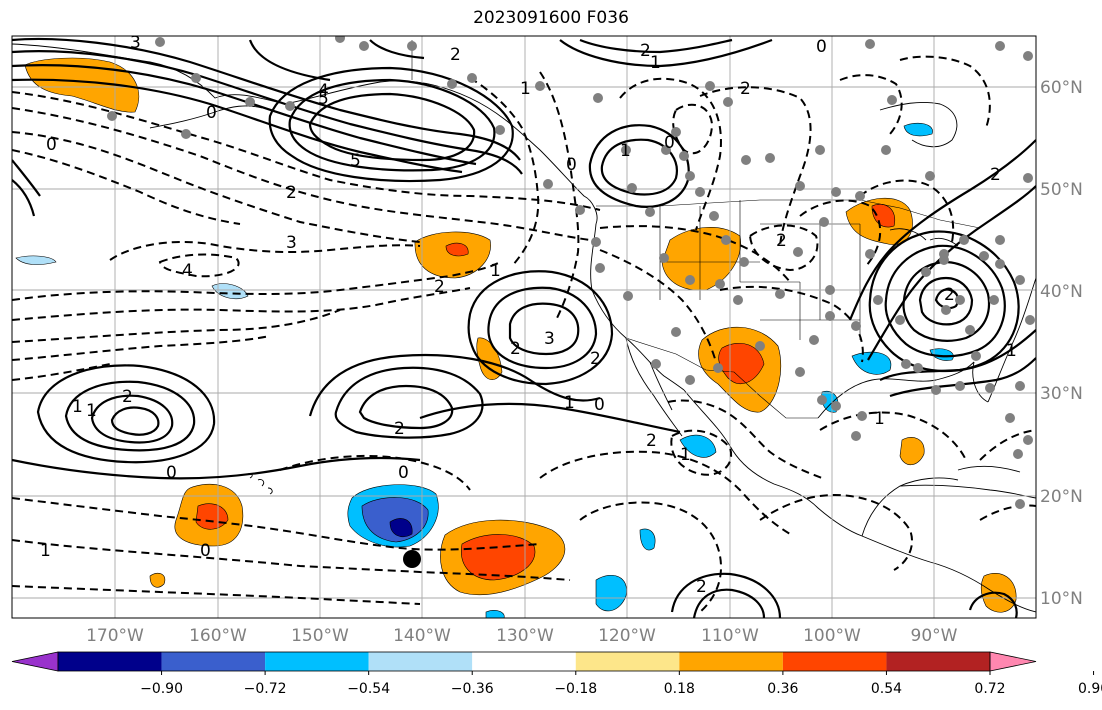 This screenshot has height=710, width=1102. Describe the element at coordinates (305, 134) in the screenshot. I see `coastline-alaska` at that location.